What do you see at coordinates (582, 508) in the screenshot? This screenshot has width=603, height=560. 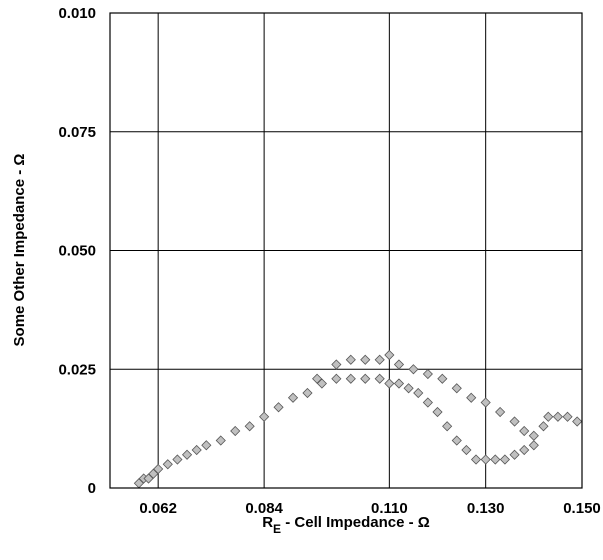 I see `x-tick-label: 0.150` at bounding box center [582, 508].